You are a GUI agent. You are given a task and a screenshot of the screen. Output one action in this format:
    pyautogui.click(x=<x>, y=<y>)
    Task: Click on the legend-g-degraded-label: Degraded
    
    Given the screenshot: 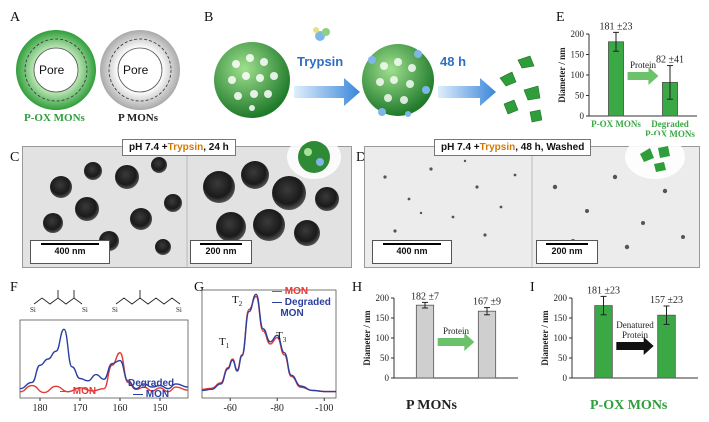 What is the action you would take?
    pyautogui.click(x=307, y=302)
    